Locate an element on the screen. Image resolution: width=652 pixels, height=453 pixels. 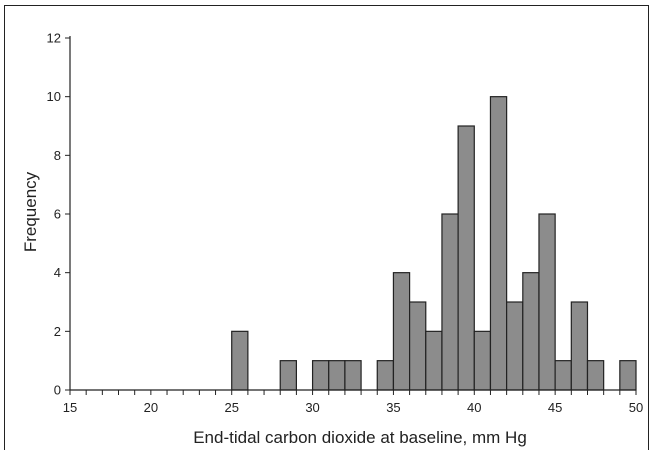
x-tick-label: 40 is located at coordinates (474, 407).